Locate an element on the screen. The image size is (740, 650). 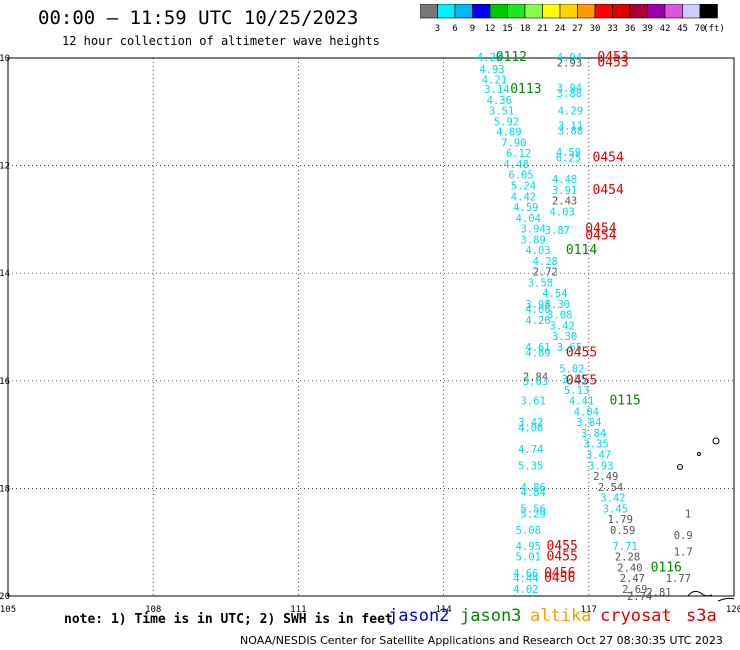
wave-height-value: 3.93 is located at coordinates (600, 466).